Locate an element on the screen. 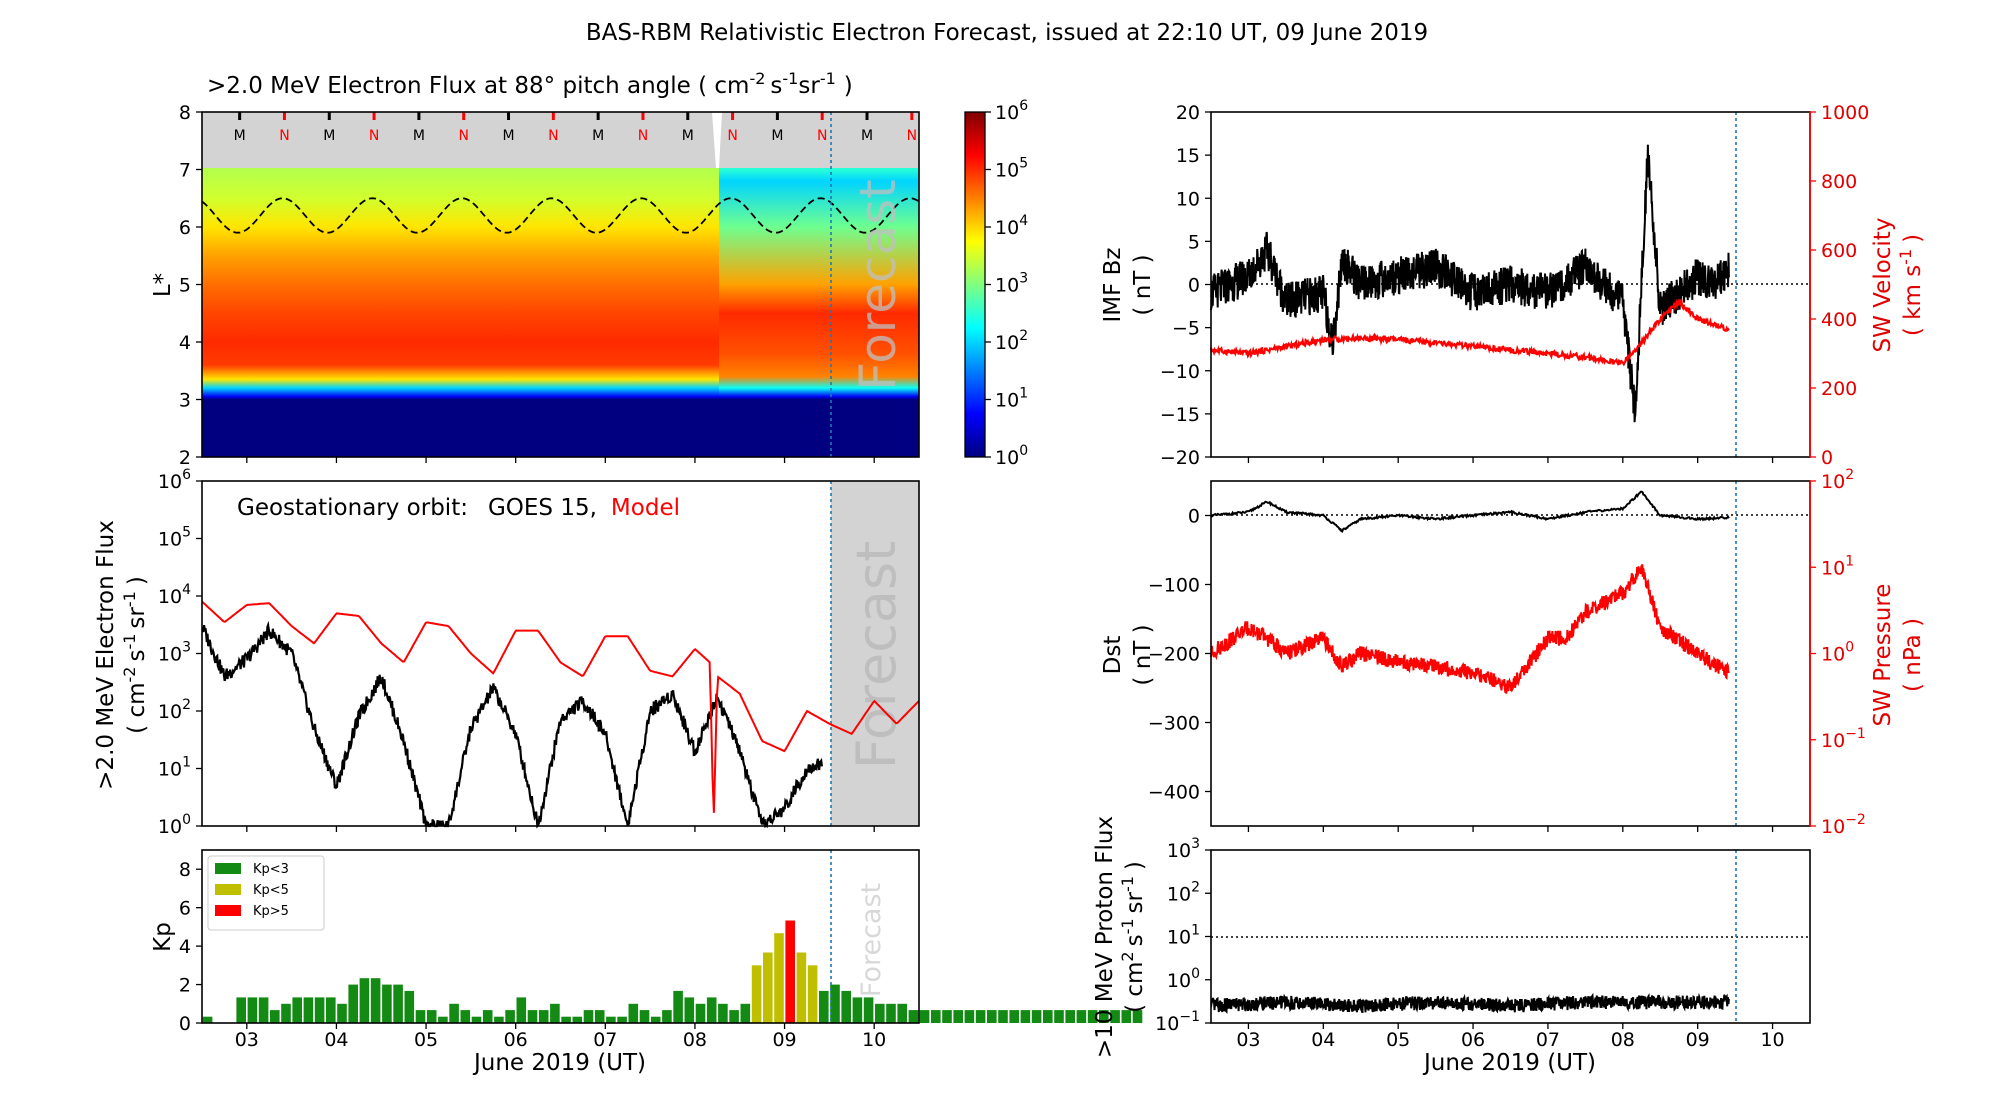 The height and width of the screenshot is (1100, 2000). x-tick-label: 04 is located at coordinates (336, 1040).